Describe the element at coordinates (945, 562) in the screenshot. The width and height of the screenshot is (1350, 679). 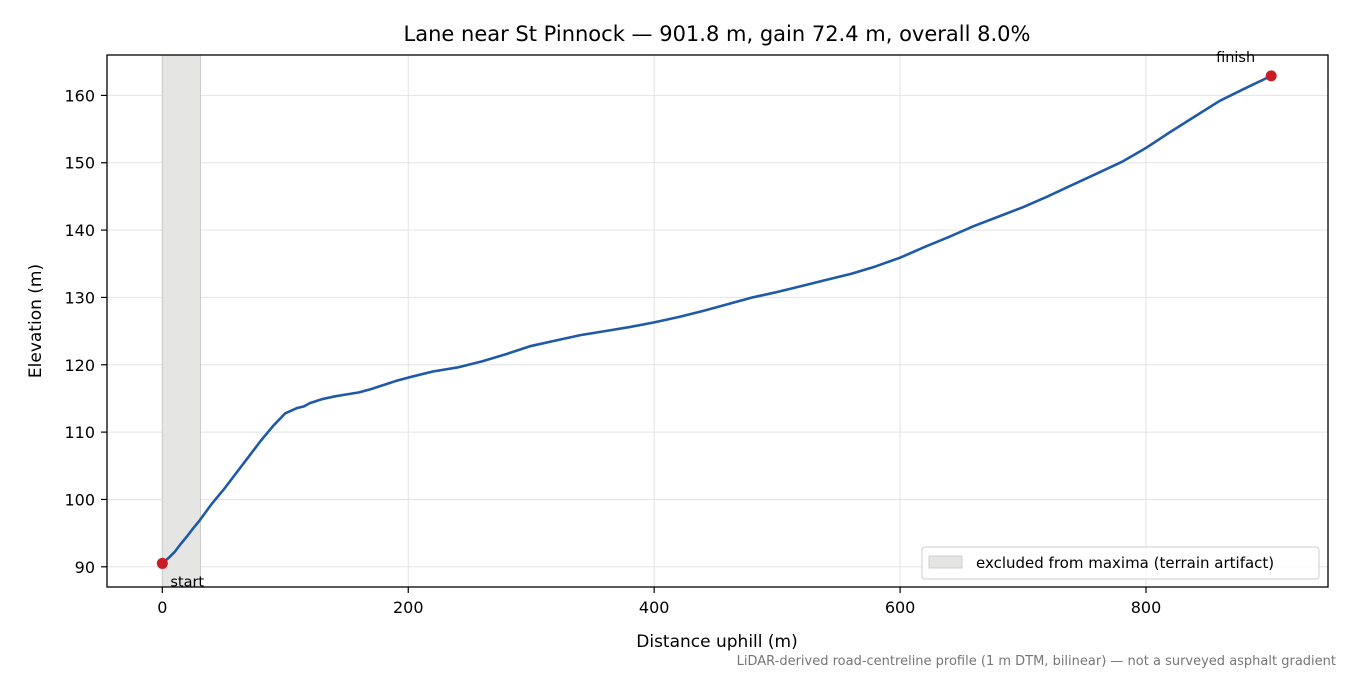
I see `legend-swatch-excluded-region` at that location.